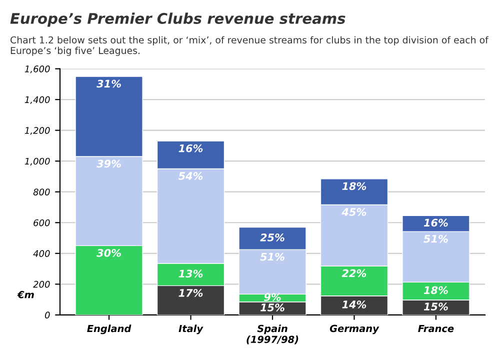 The height and width of the screenshot is (362, 500). What do you see at coordinates (190, 176) in the screenshot?
I see `annotation: 54%` at bounding box center [190, 176].